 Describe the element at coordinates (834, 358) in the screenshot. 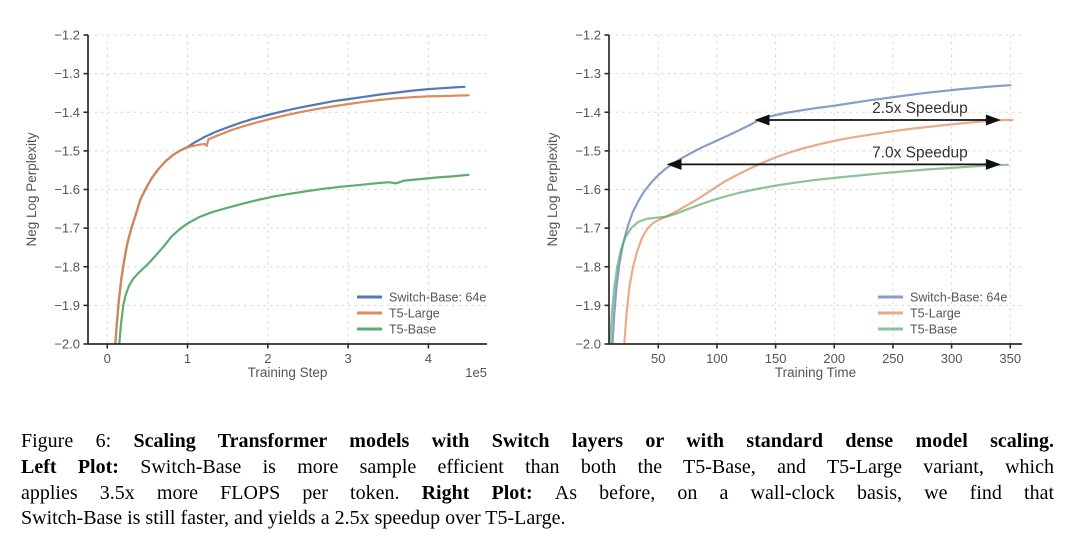

I see `x-tick-label: 200` at that location.